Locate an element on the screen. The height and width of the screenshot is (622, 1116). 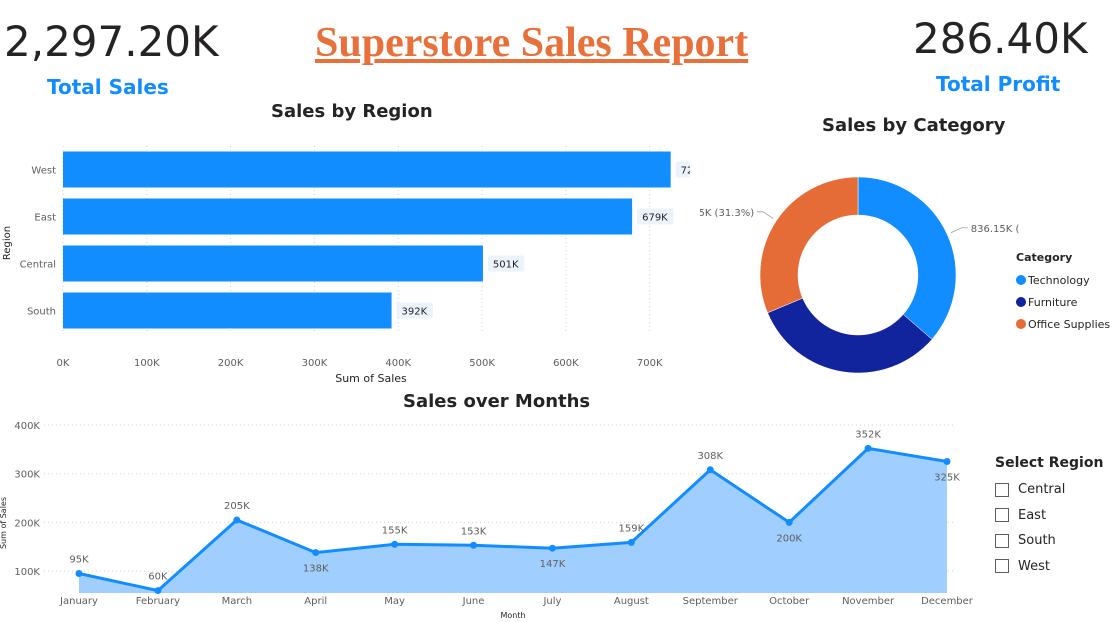
data-label: 352K is located at coordinates (868, 434).